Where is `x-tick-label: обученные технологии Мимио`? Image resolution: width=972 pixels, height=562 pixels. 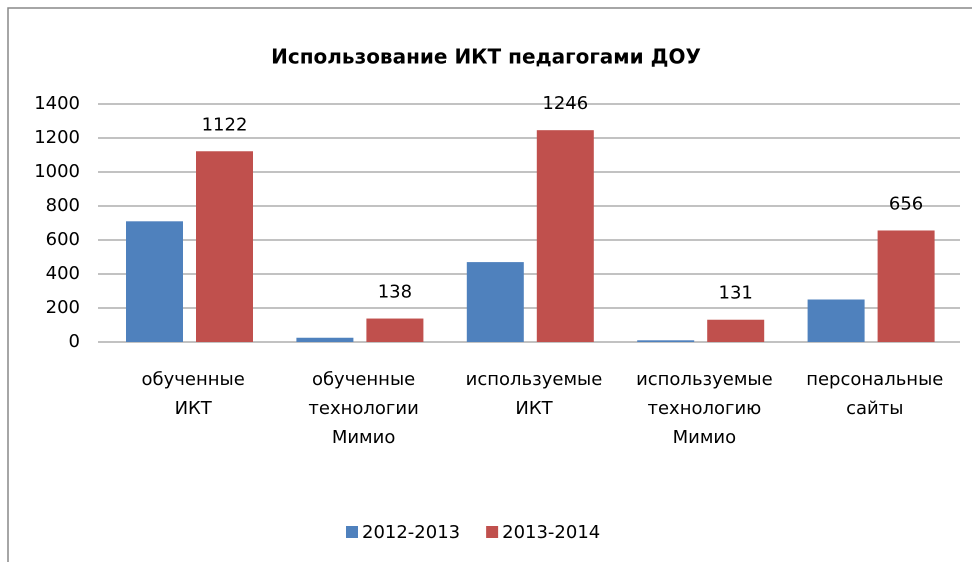 x-tick-label: обученные технологии Мимио is located at coordinates (363, 408).